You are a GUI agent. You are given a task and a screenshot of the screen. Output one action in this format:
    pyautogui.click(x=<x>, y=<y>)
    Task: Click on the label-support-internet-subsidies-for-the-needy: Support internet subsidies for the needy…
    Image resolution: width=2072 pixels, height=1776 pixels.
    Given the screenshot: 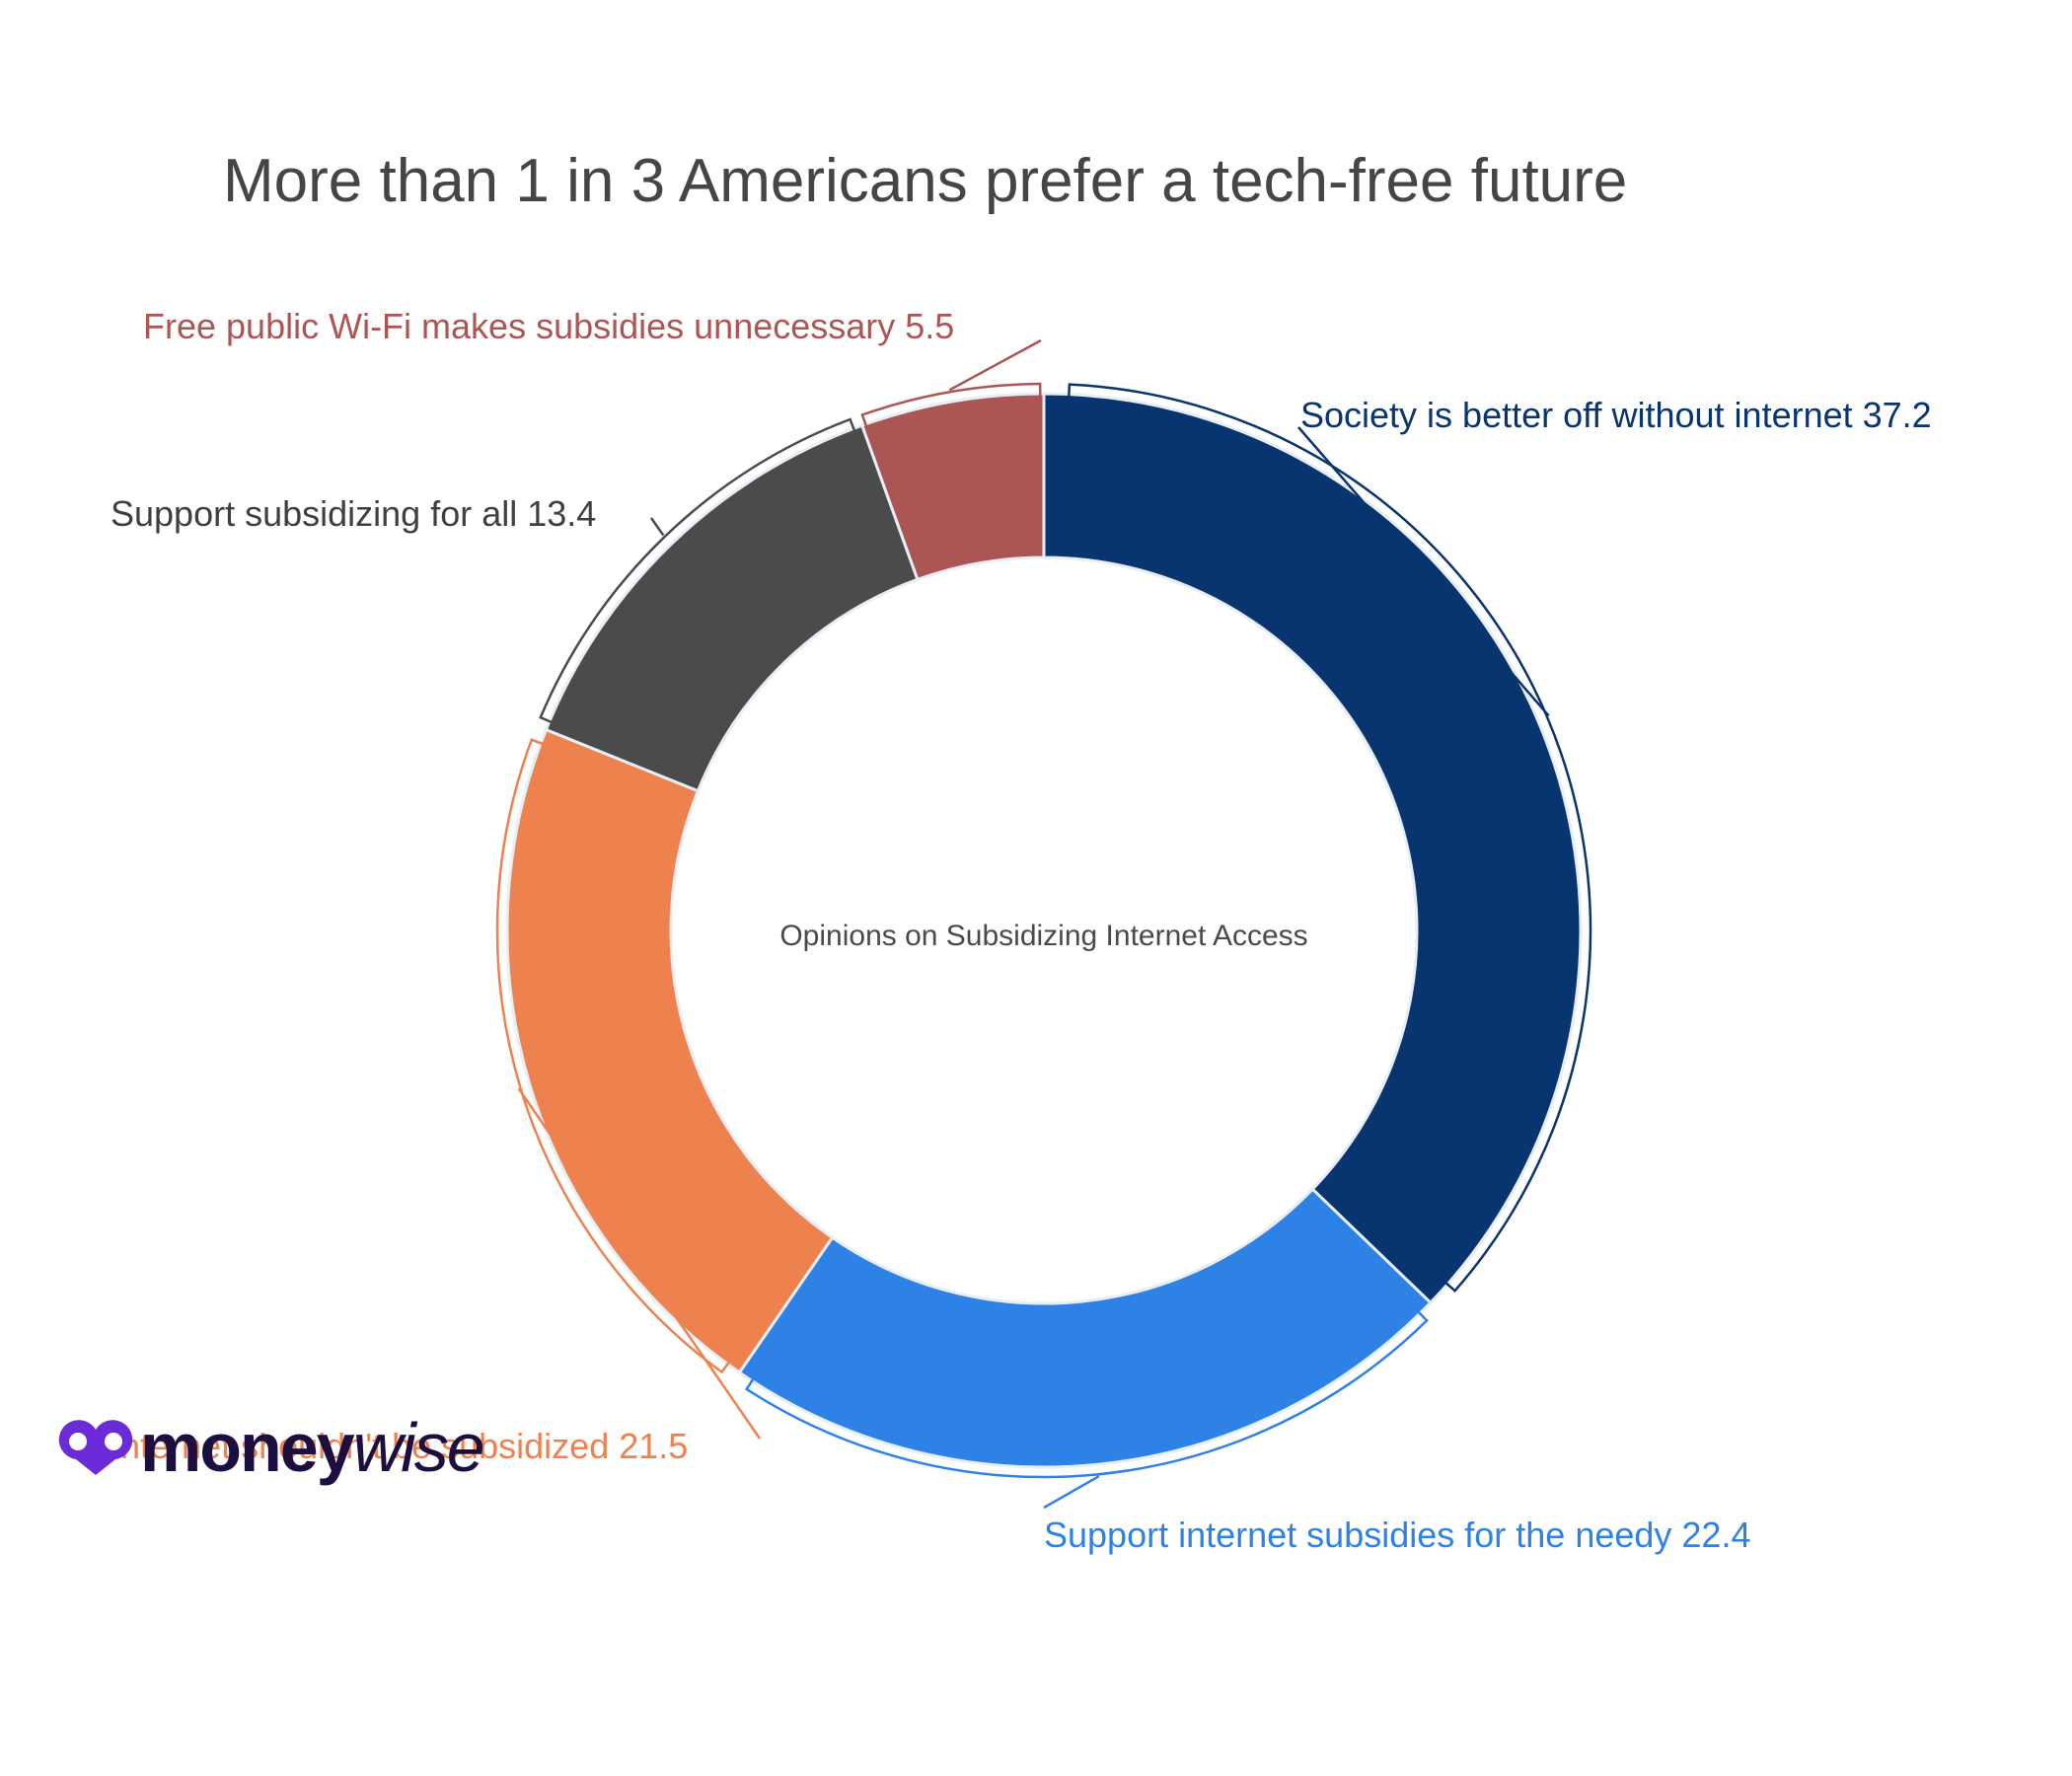 What is the action you would take?
    pyautogui.click(x=1397, y=1535)
    